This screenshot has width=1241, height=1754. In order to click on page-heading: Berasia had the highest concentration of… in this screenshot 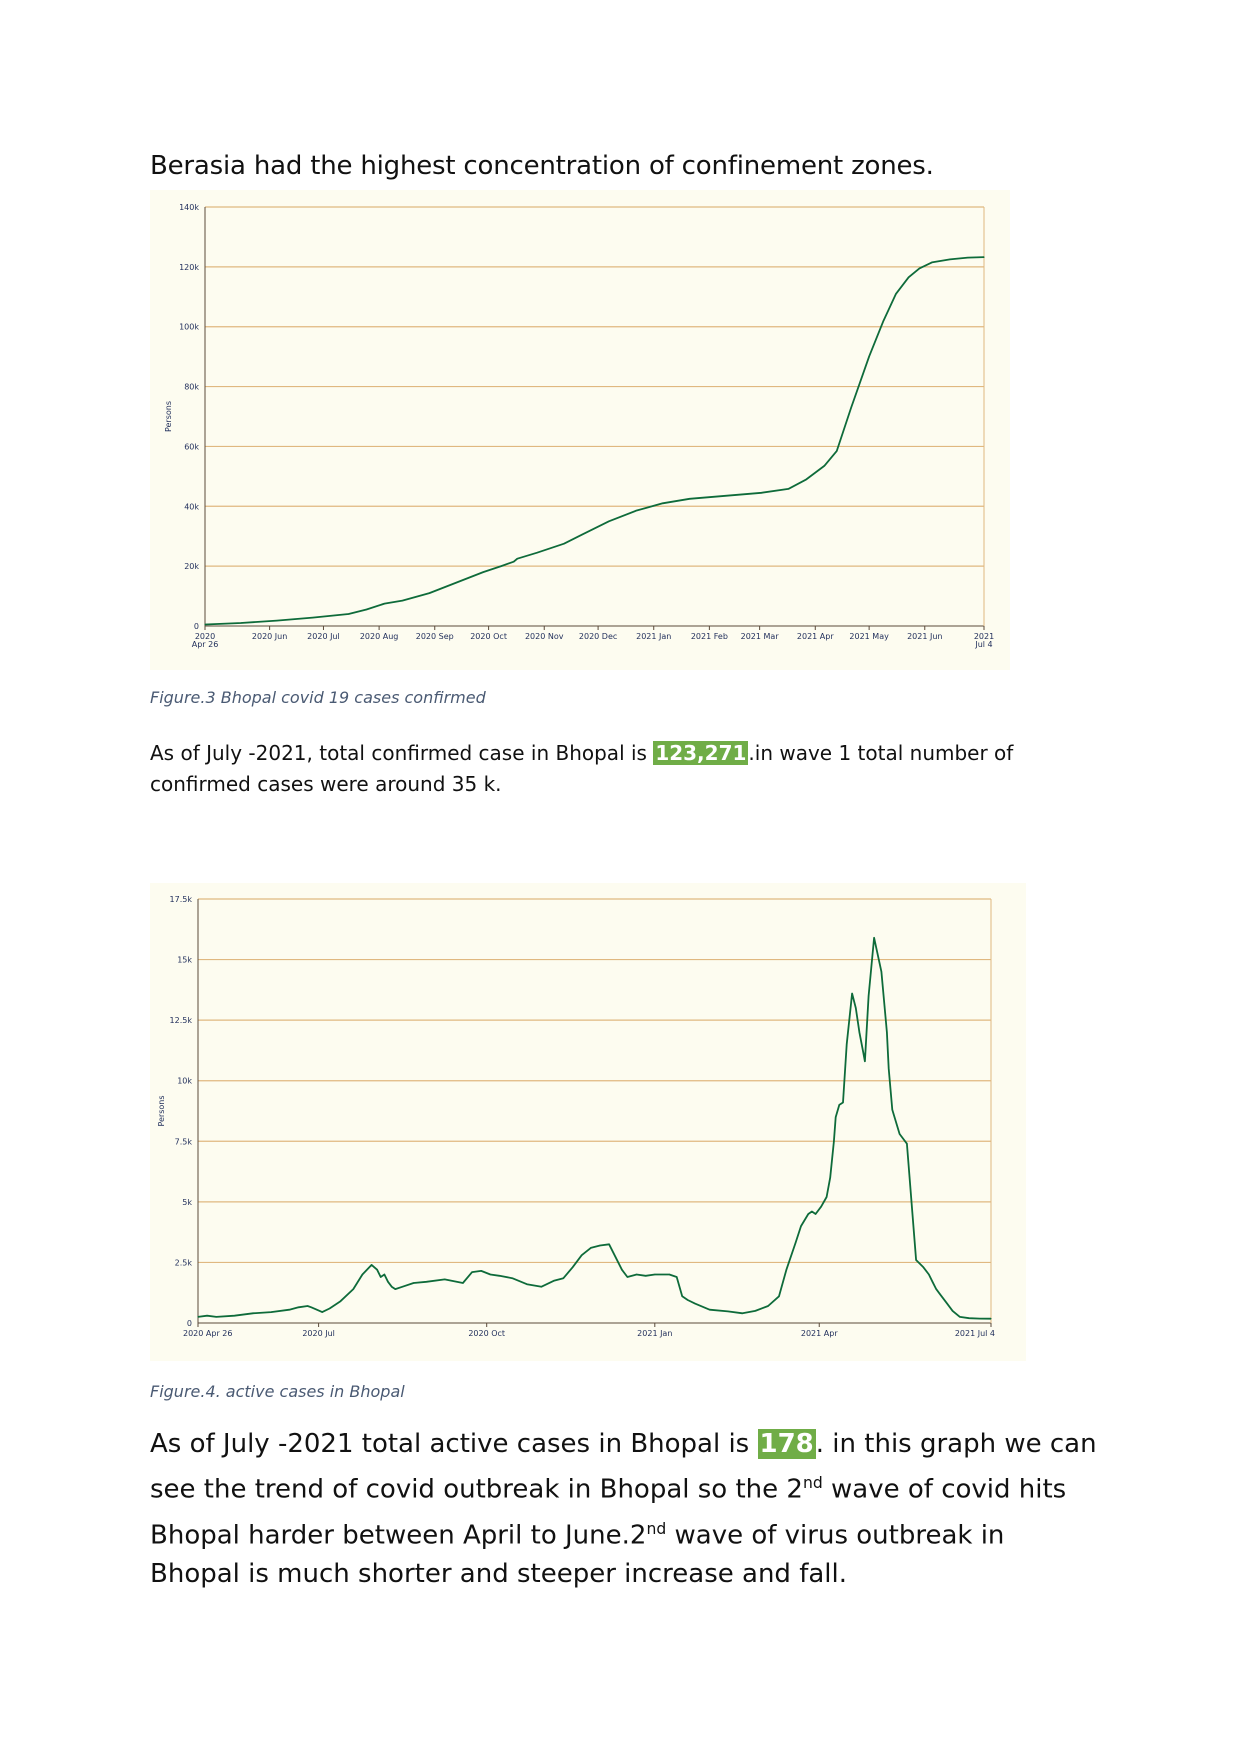, I will do `click(542, 166)`.